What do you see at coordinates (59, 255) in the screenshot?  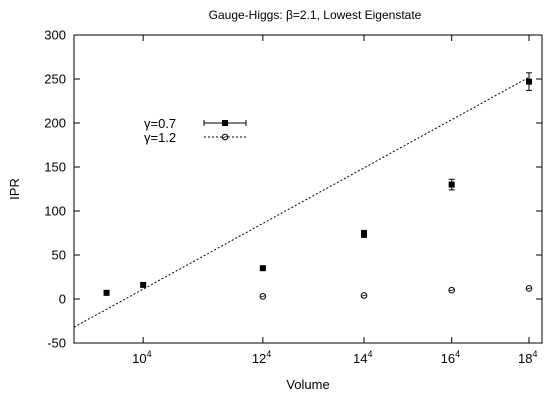 I see `y-tick-label: 50` at bounding box center [59, 255].